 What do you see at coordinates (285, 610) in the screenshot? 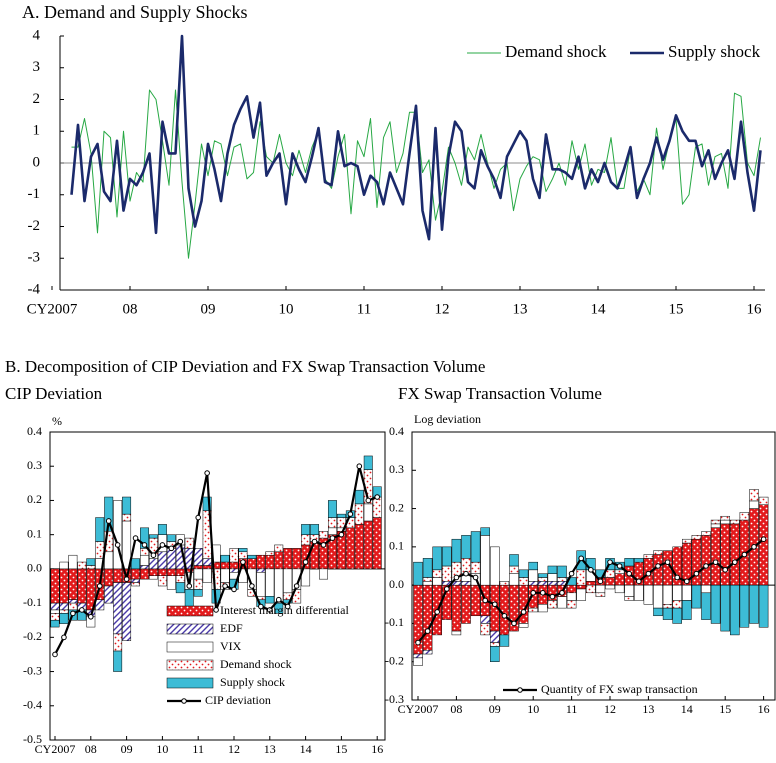
I see `legend-label: Interest margin differential` at bounding box center [285, 610].